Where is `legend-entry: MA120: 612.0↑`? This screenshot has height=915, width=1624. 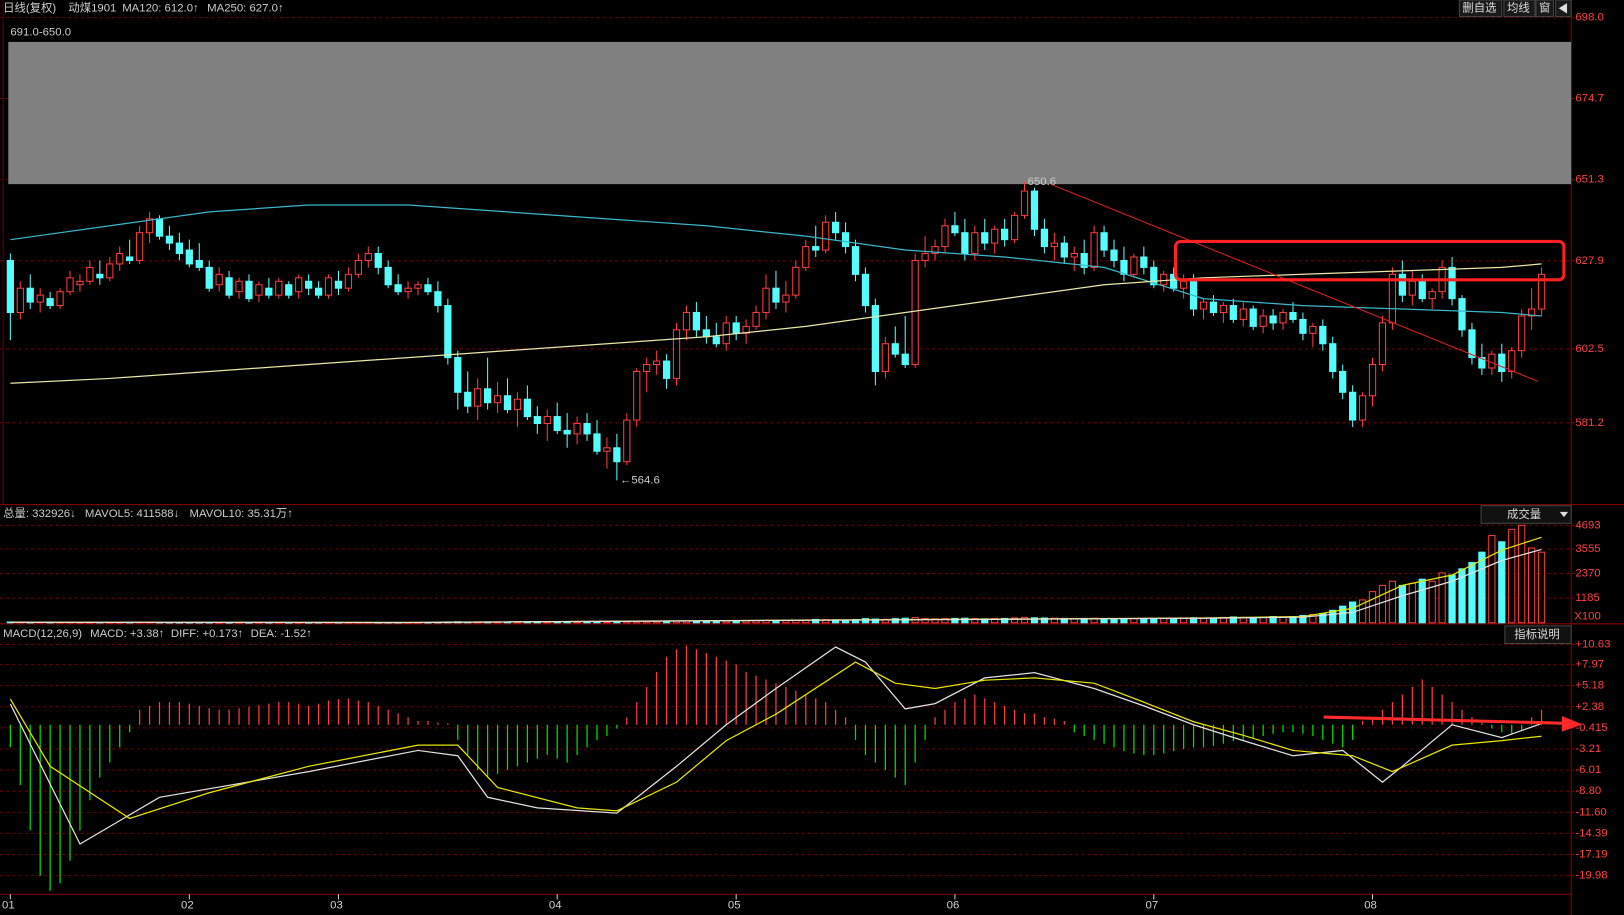 legend-entry: MA120: 612.0↑ is located at coordinates (160, 8).